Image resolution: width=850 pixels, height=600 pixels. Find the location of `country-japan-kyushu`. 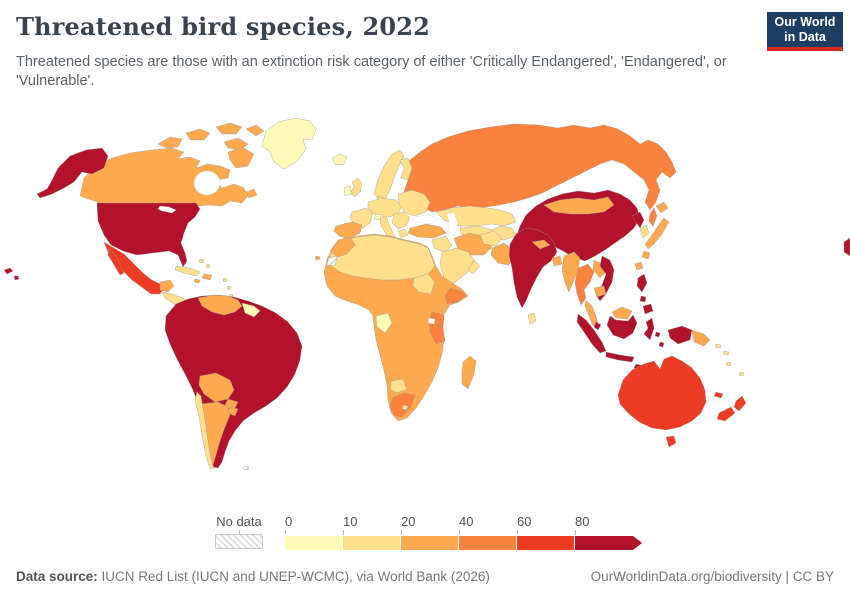

country-japan-kyushu is located at coordinates (646, 255).